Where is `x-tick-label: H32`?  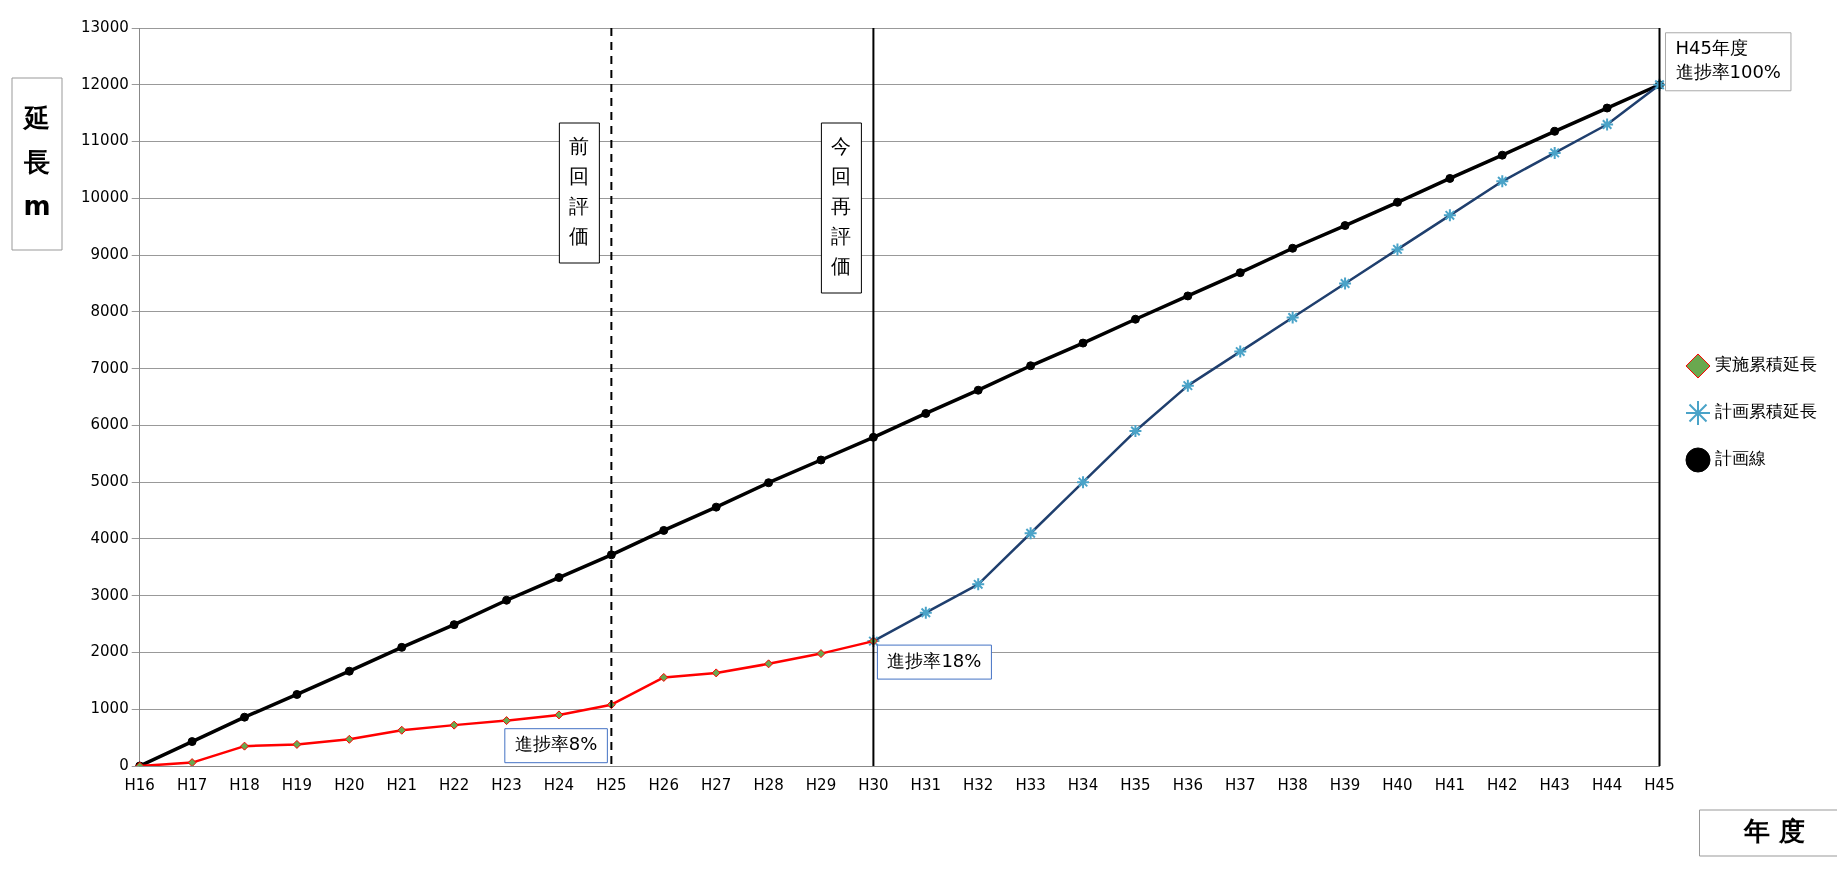 x-tick-label: H32 is located at coordinates (978, 784).